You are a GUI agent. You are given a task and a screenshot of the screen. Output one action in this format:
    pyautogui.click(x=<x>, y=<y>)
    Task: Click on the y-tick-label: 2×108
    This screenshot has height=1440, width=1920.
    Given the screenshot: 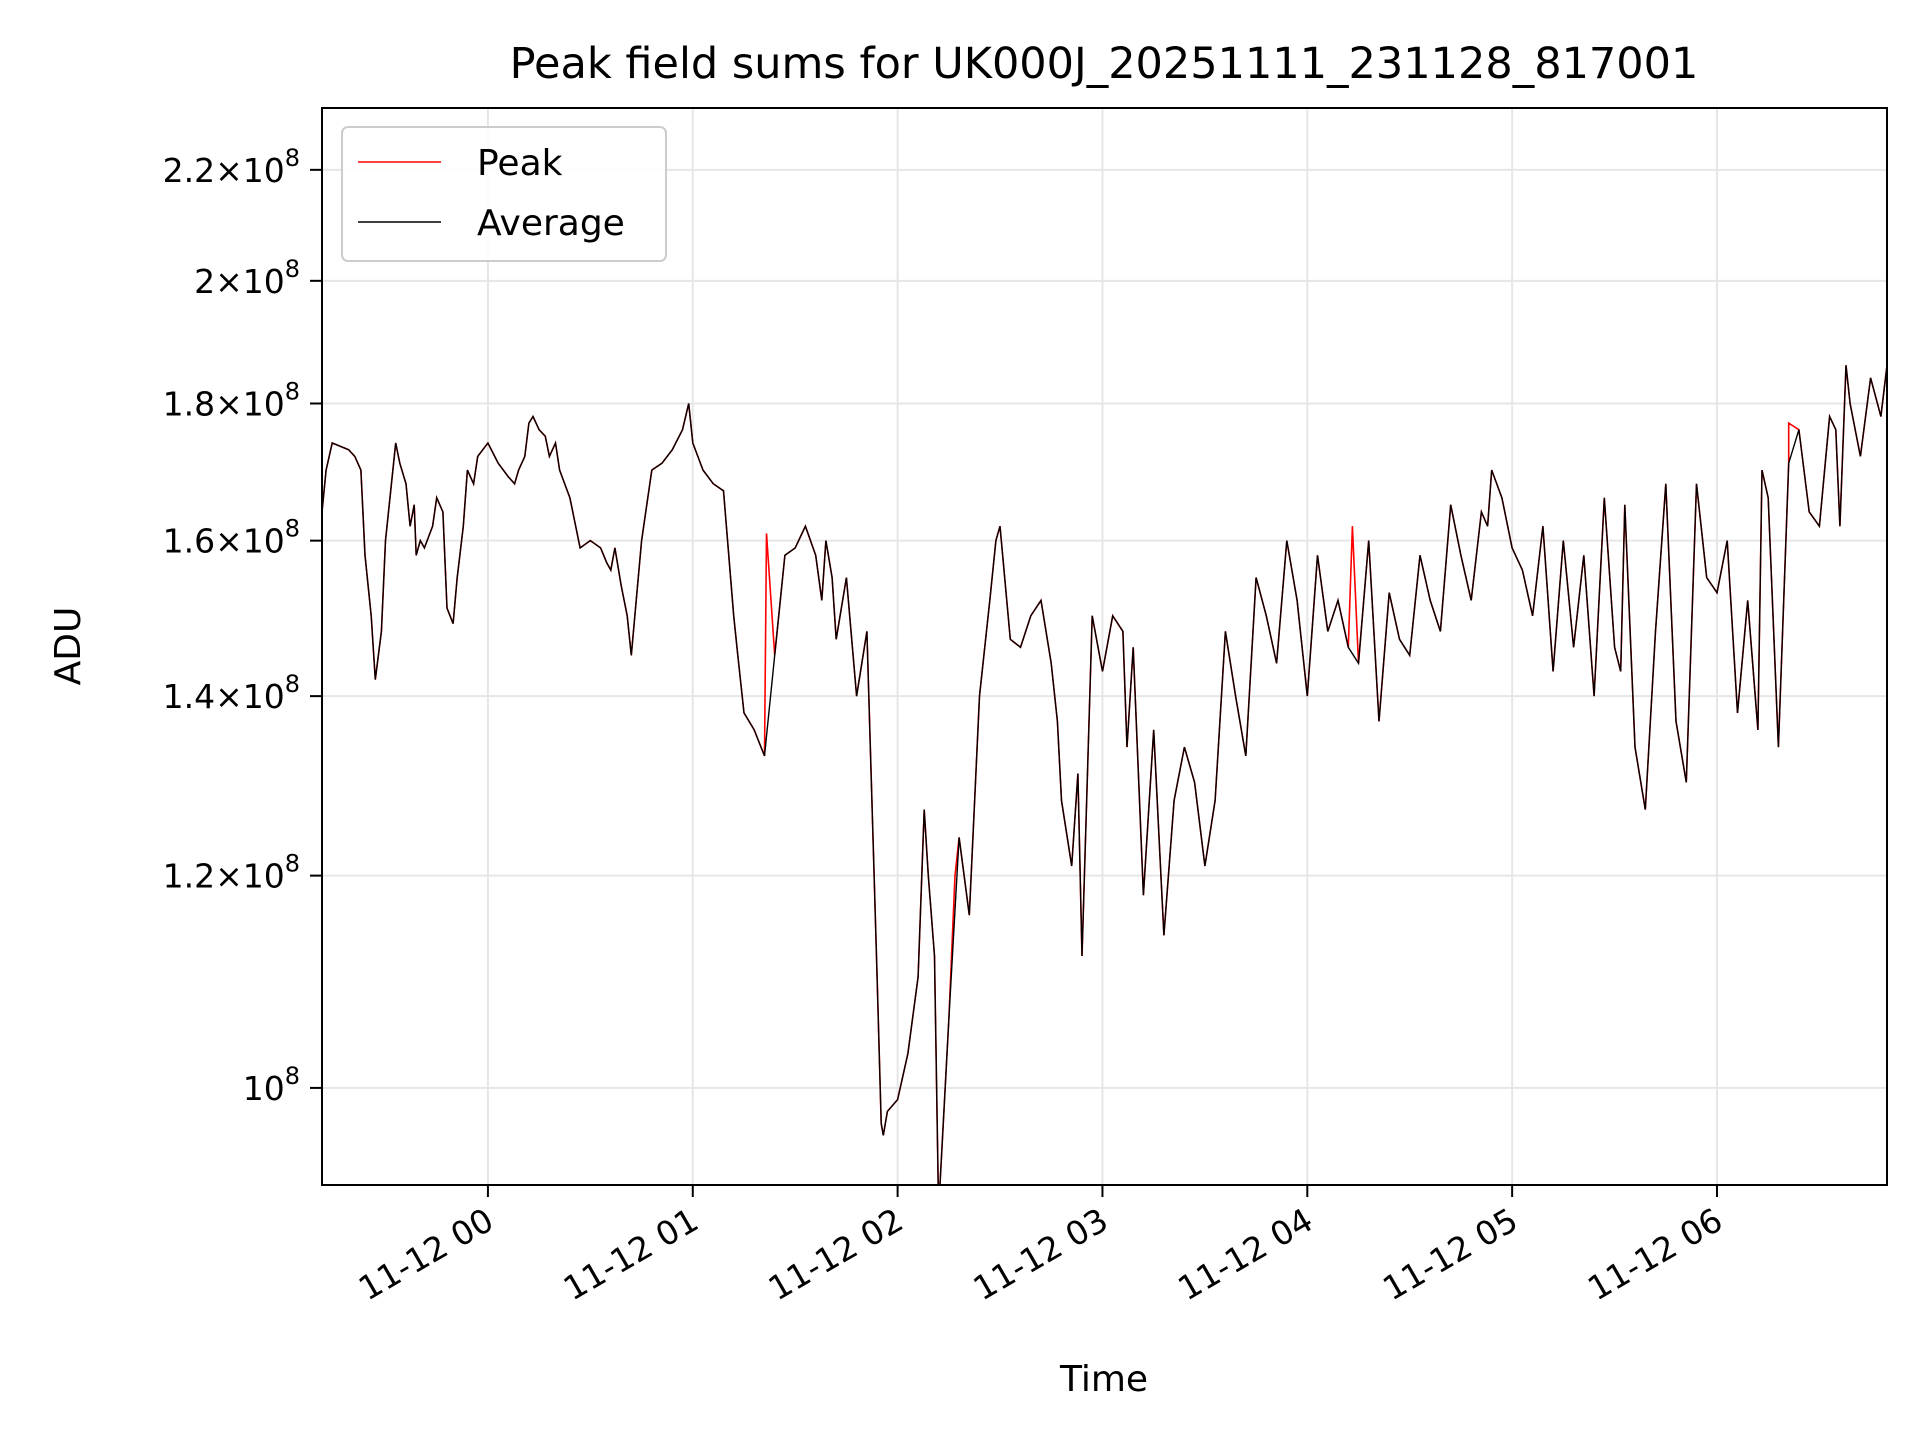 What is the action you would take?
    pyautogui.click(x=247, y=278)
    